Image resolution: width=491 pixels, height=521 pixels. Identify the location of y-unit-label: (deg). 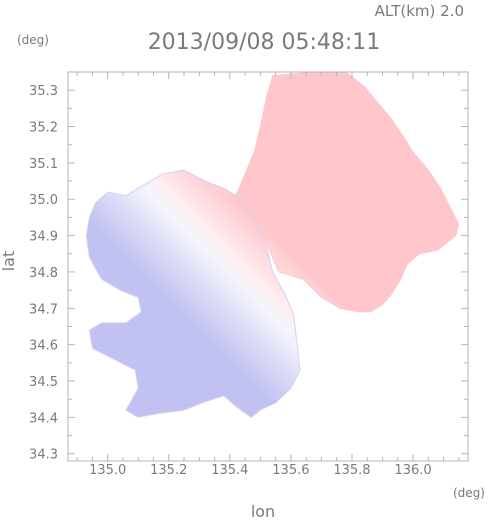
(33, 40).